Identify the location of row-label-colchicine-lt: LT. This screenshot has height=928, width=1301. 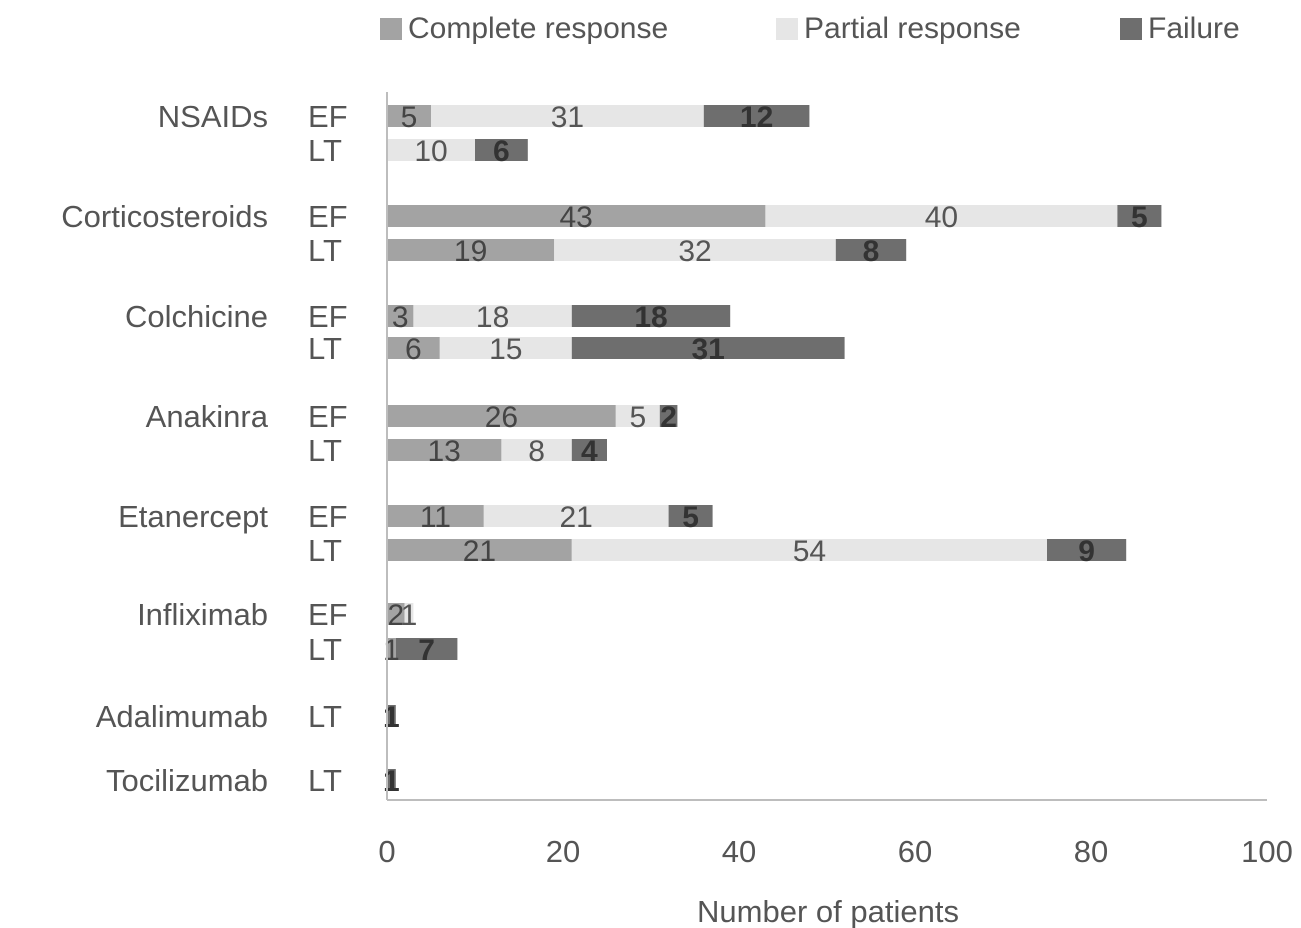
(325, 348).